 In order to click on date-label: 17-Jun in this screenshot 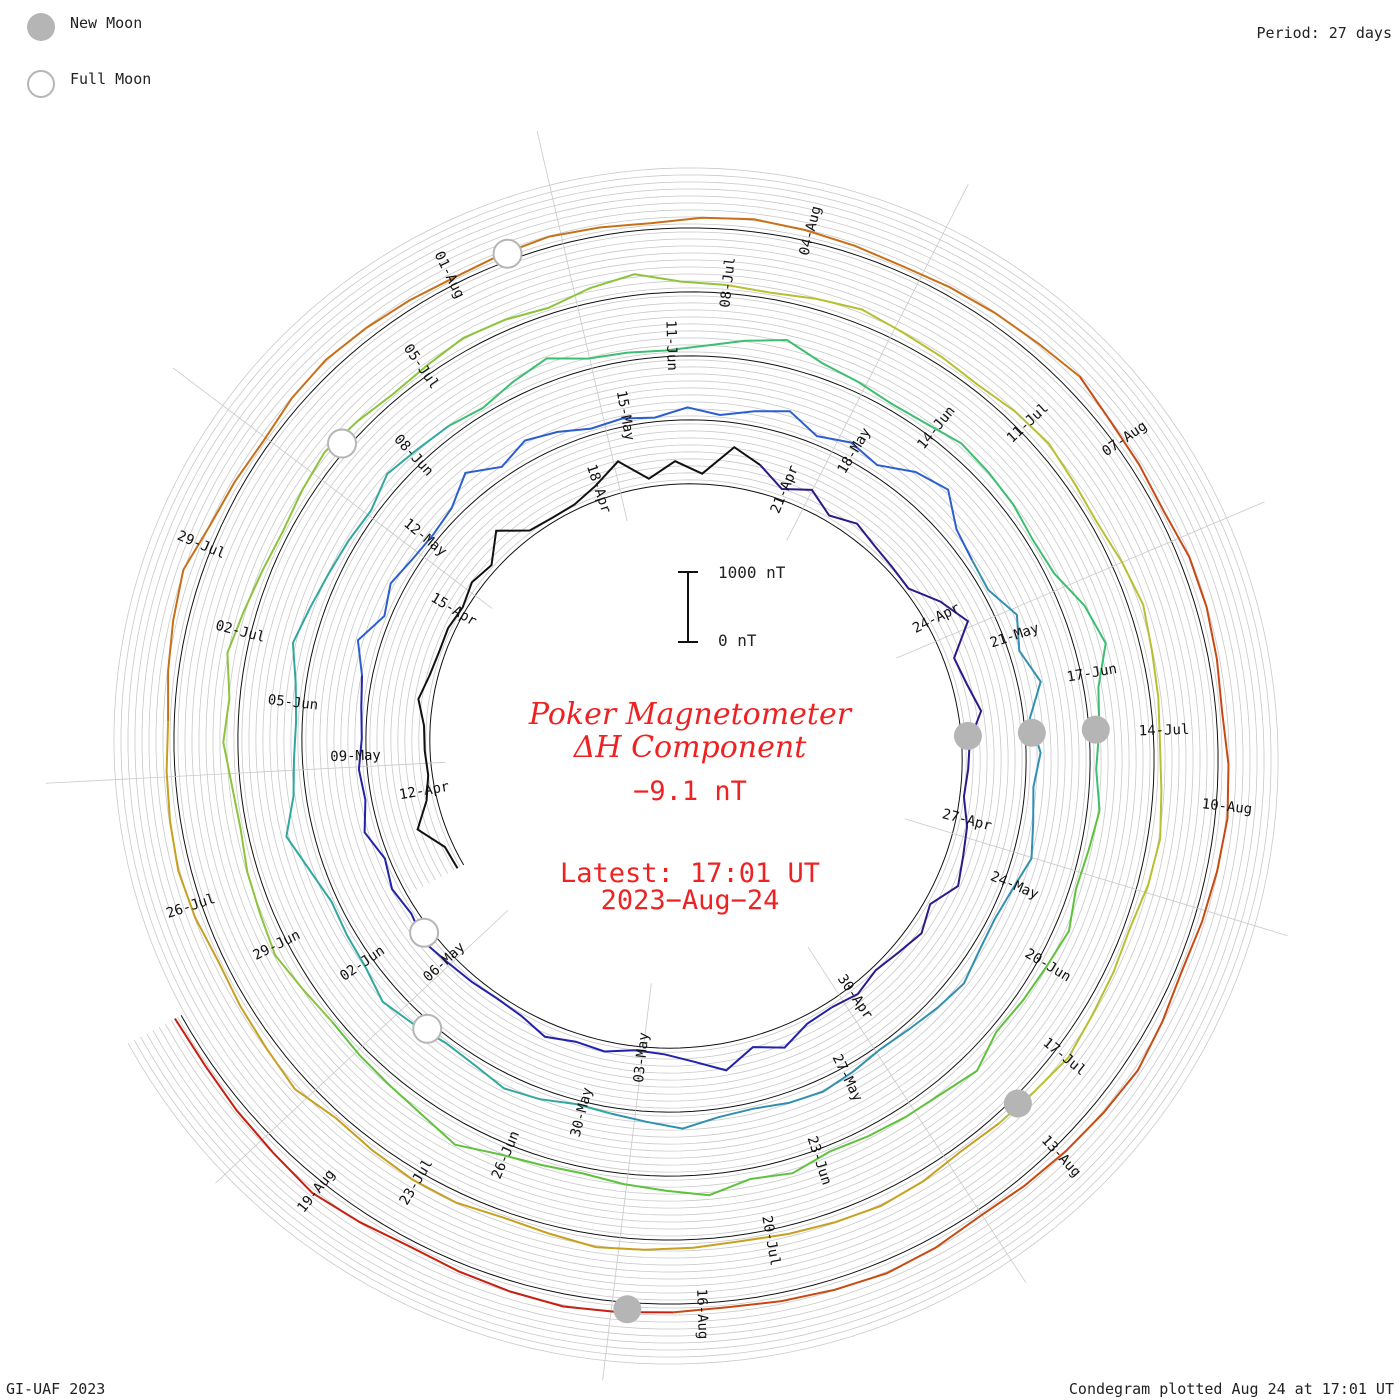, I will do `click(1092, 673)`.